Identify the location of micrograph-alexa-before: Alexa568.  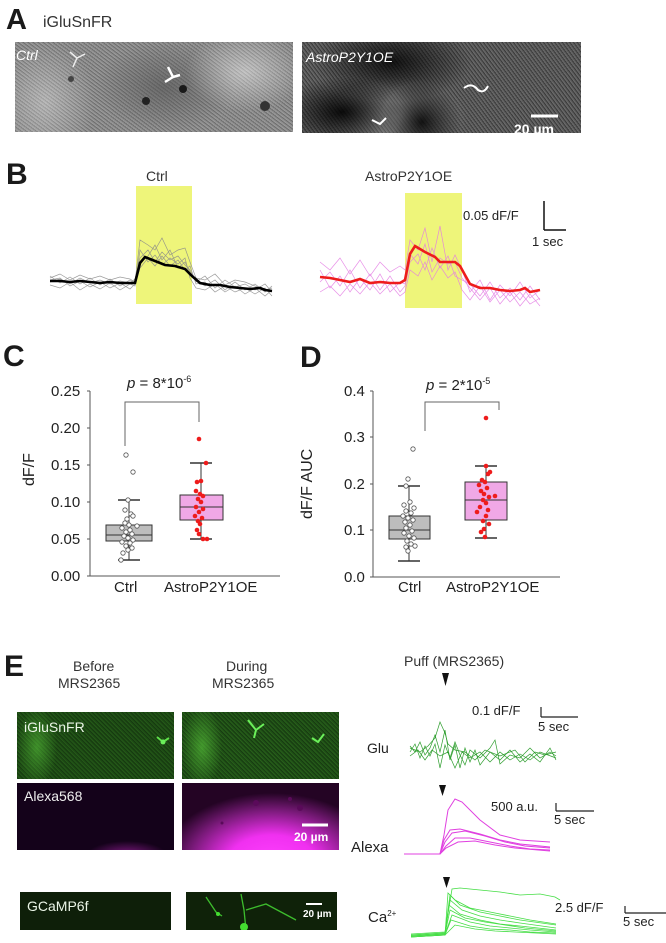
(95, 816).